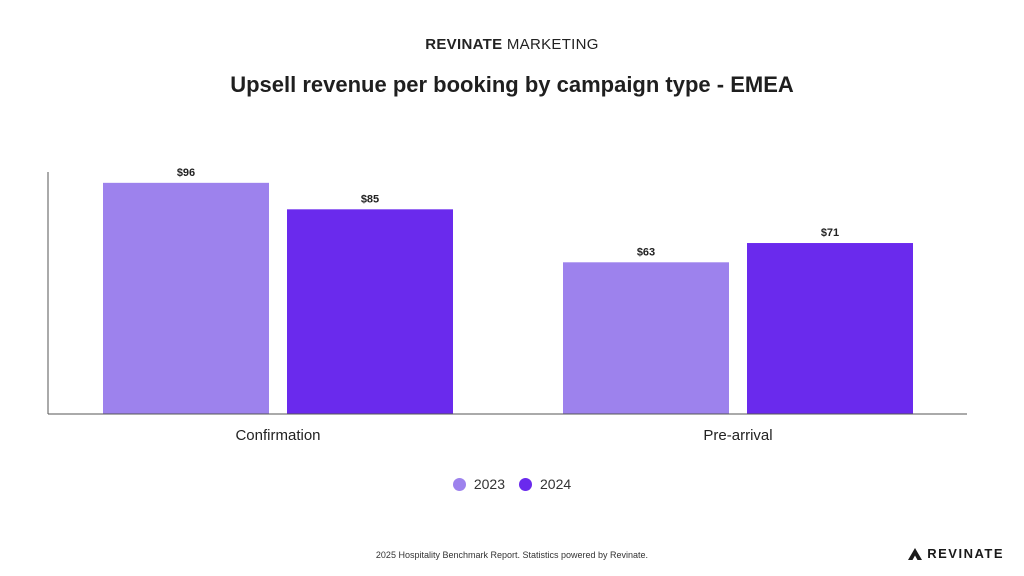  I want to click on data-label-confirmation-2023: $96, so click(186, 173).